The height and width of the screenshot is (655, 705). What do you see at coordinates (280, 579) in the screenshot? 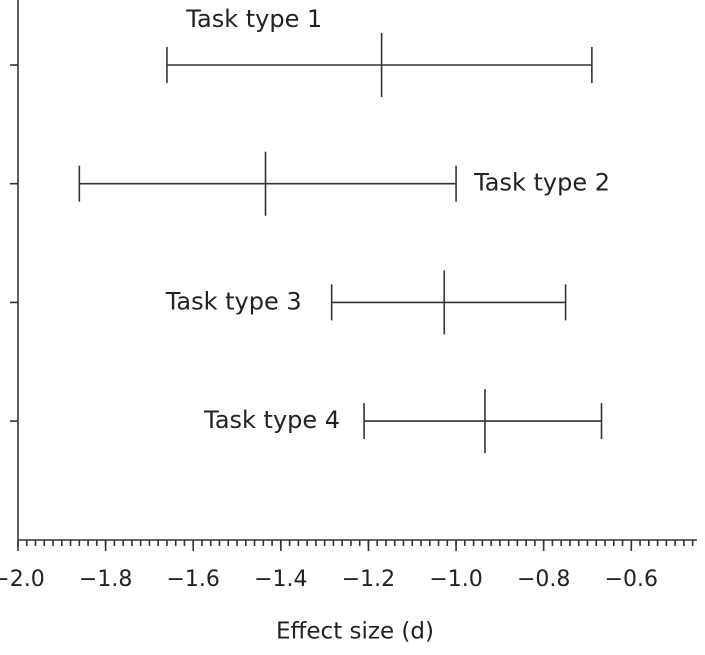
I see `x-tick-label: −1.4` at bounding box center [280, 579].